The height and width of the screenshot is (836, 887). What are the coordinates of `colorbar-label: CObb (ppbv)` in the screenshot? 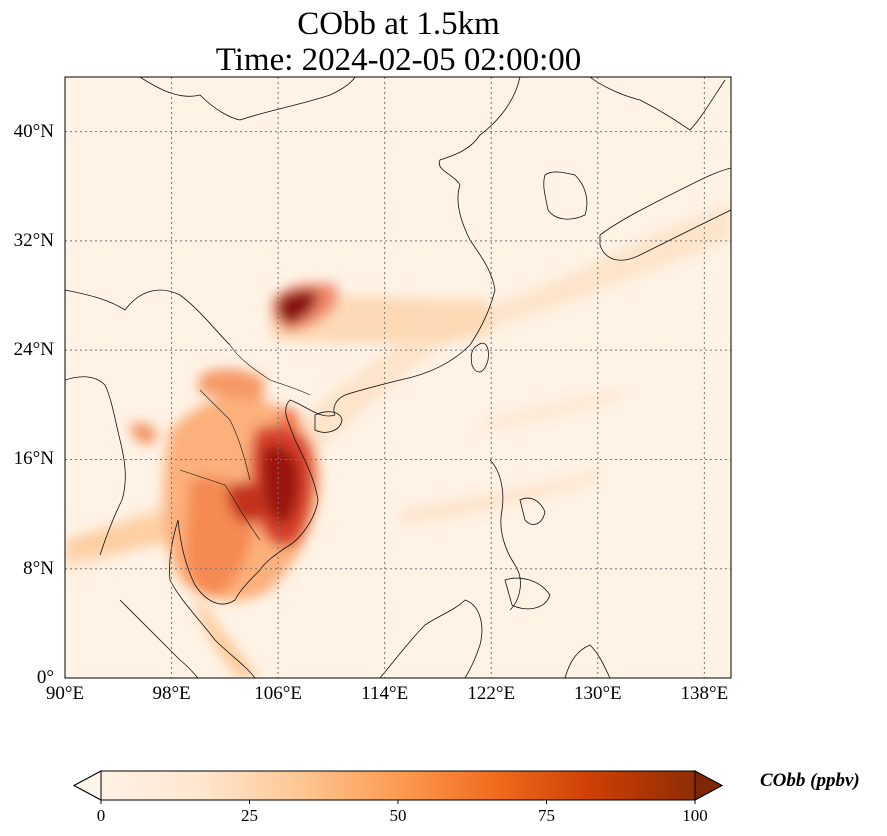 It's located at (810, 780).